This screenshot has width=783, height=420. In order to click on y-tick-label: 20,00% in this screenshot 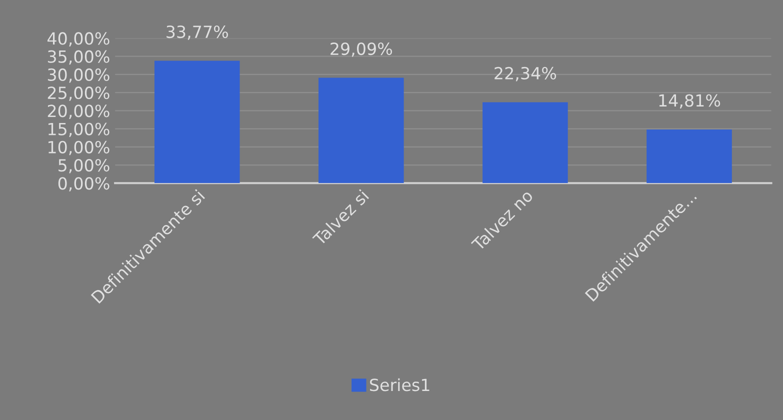, I will do `click(79, 111)`.